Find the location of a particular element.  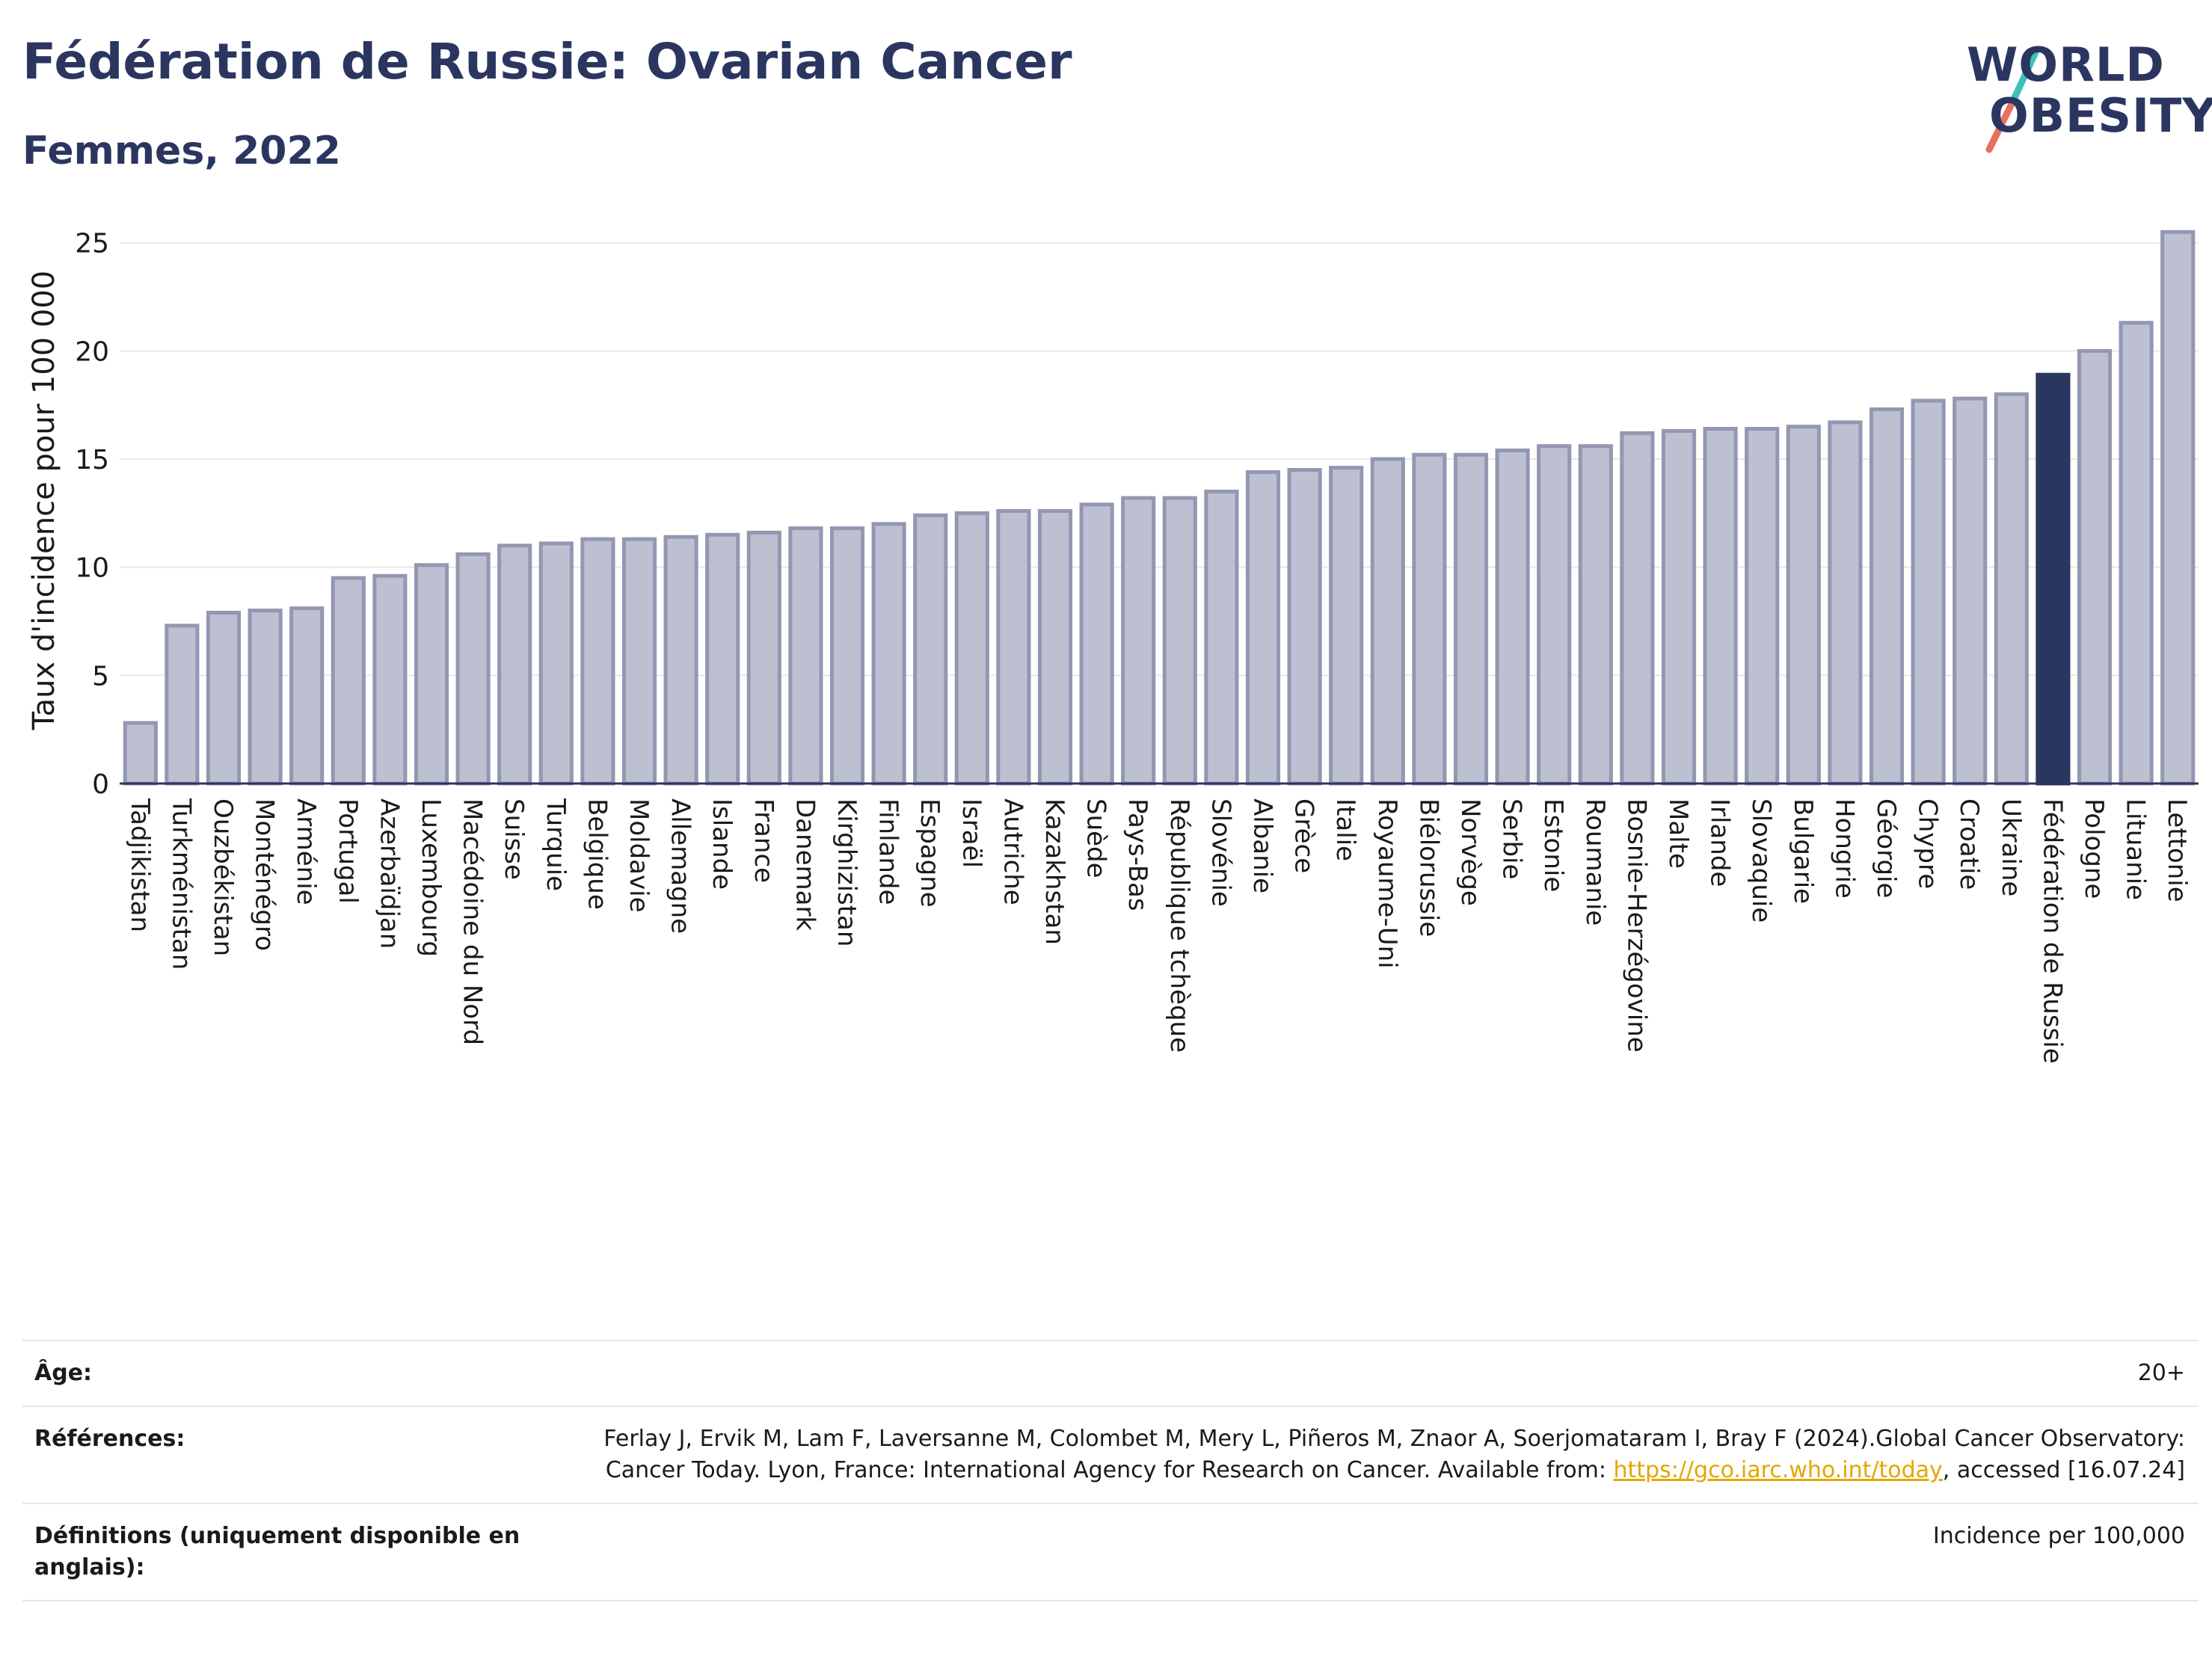

x-tick-label: Turquie is located at coordinates (556, 845).